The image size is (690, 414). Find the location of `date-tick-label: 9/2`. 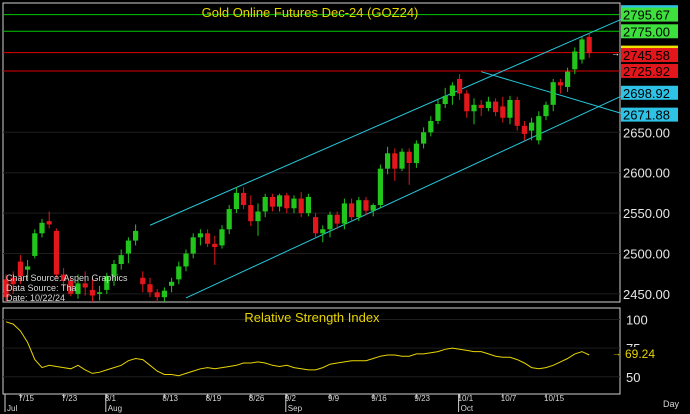

date-tick-label: 9/2 is located at coordinates (291, 398).